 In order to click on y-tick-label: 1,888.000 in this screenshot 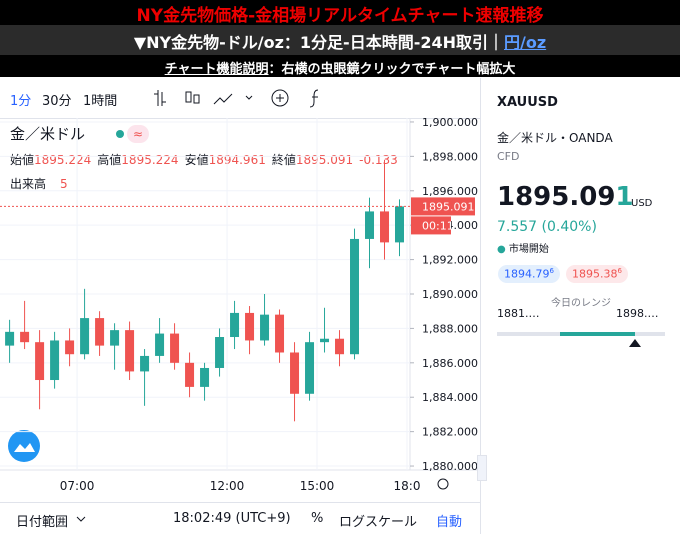, I will do `click(450, 328)`.